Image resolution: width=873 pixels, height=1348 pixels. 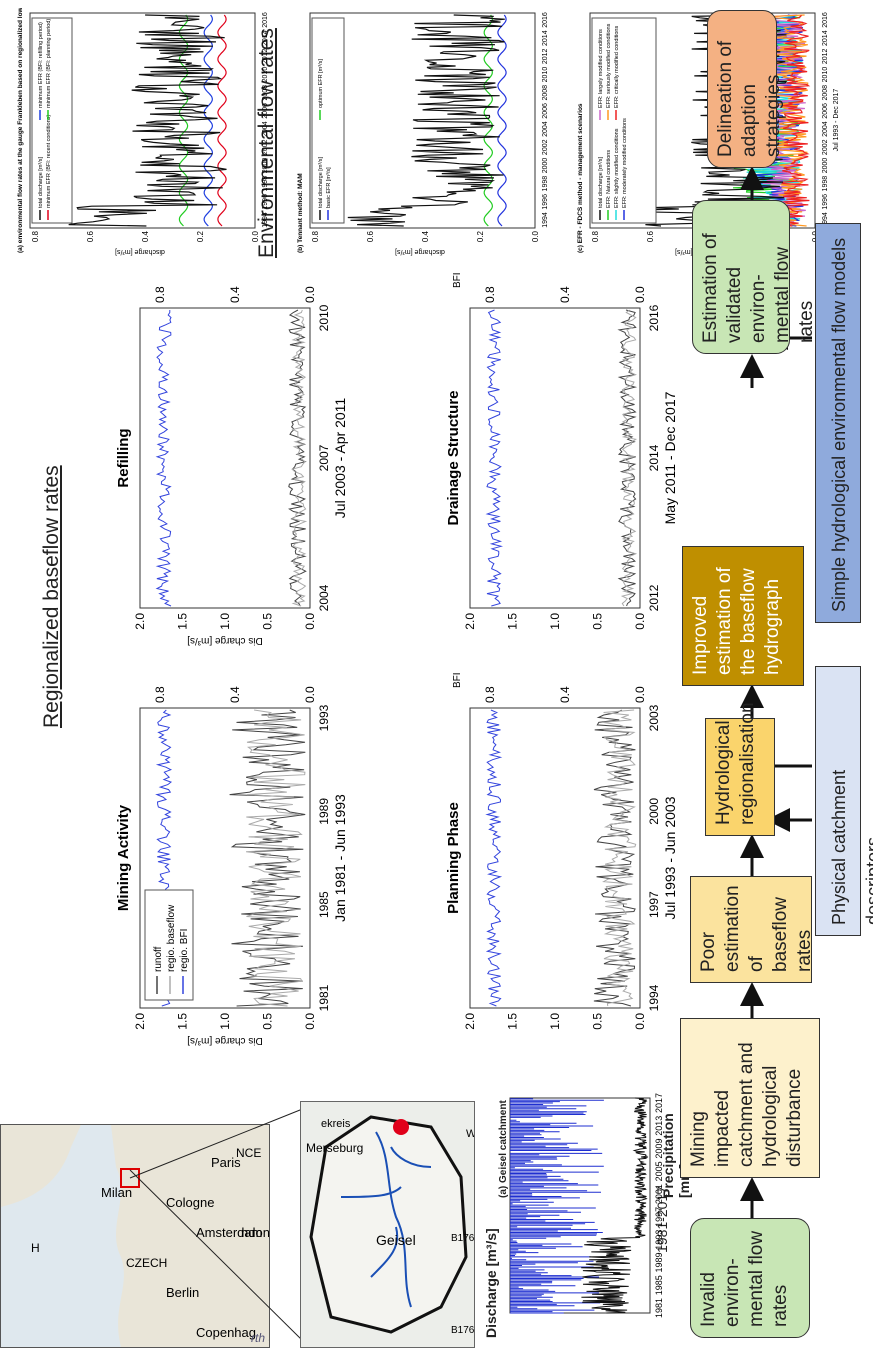 What do you see at coordinates (324, 597) in the screenshot?
I see `phase-xtick: 2004` at bounding box center [324, 597].